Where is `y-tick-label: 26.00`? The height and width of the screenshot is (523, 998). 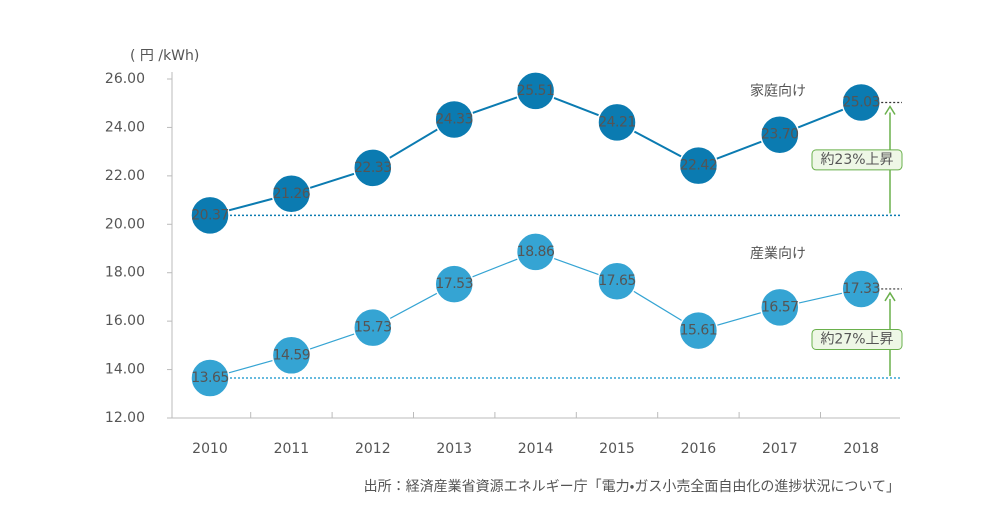 y-tick-label: 26.00 is located at coordinates (125, 79).